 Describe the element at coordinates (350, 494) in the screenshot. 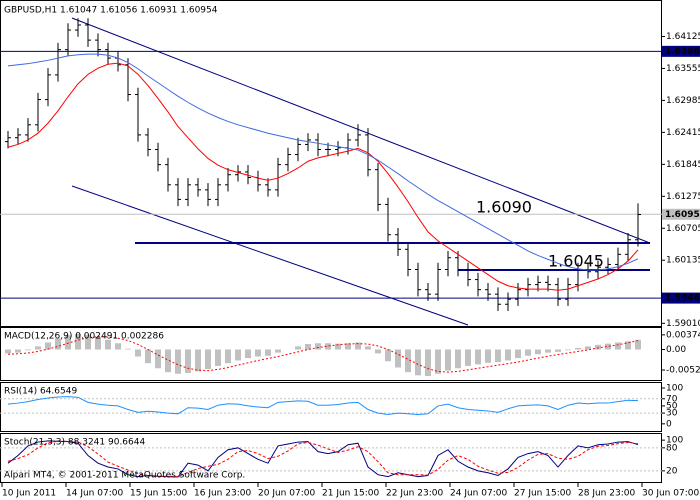

I see `x-tick-label: 21 Jun 15:00` at that location.